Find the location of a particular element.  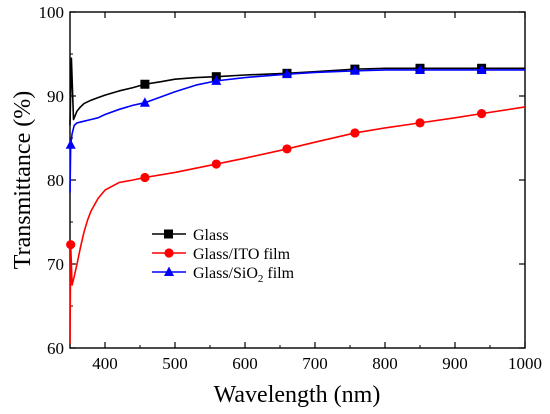

x-axis-title: Wavelength (nm) is located at coordinates (297, 395).